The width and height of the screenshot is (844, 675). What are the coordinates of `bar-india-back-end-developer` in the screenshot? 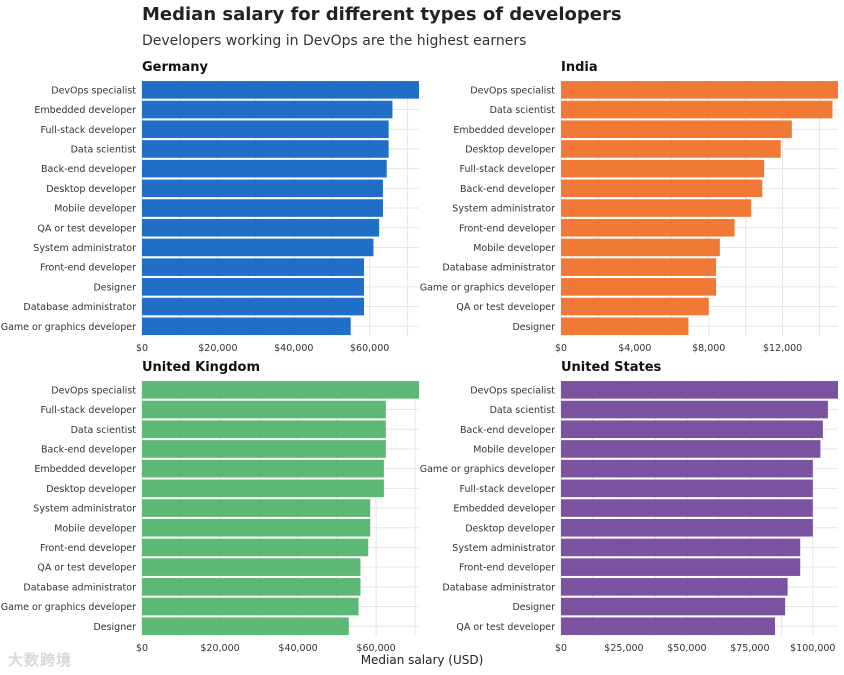 It's located at (662, 188).